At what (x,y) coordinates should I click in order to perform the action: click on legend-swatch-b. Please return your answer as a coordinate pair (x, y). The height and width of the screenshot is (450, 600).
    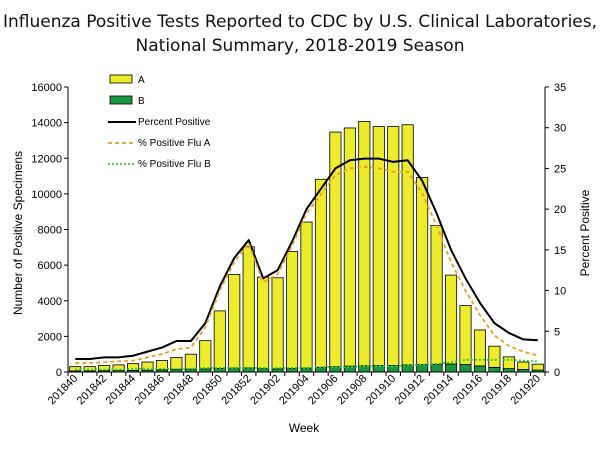
    Looking at the image, I should click on (121, 100).